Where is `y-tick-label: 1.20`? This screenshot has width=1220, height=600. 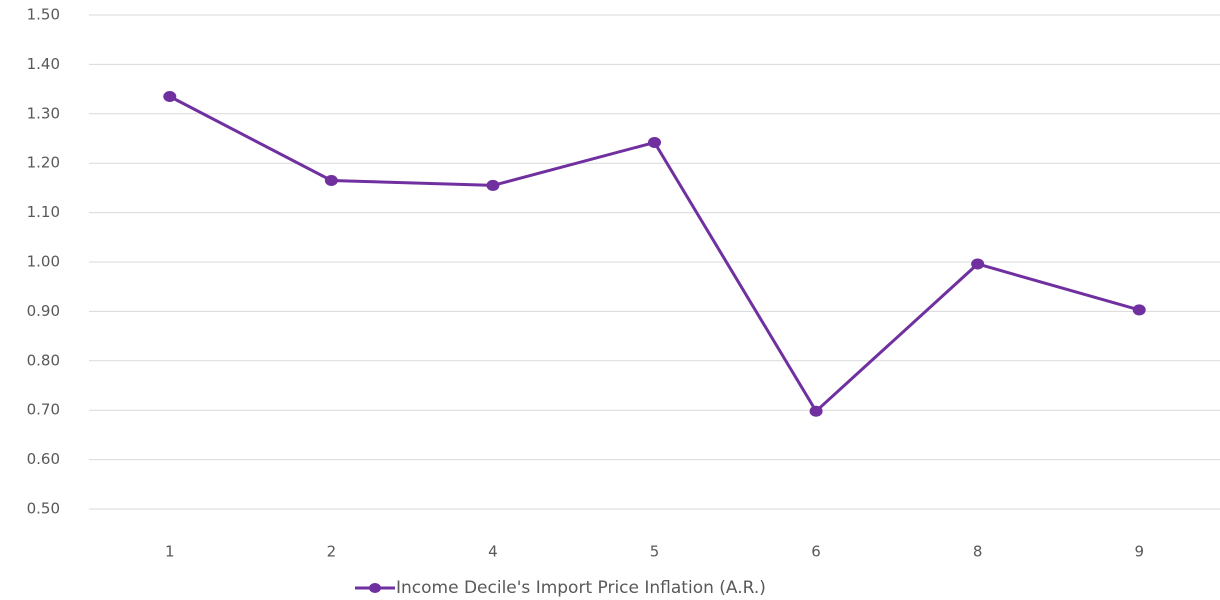
y-tick-label: 1.20 is located at coordinates (43, 163).